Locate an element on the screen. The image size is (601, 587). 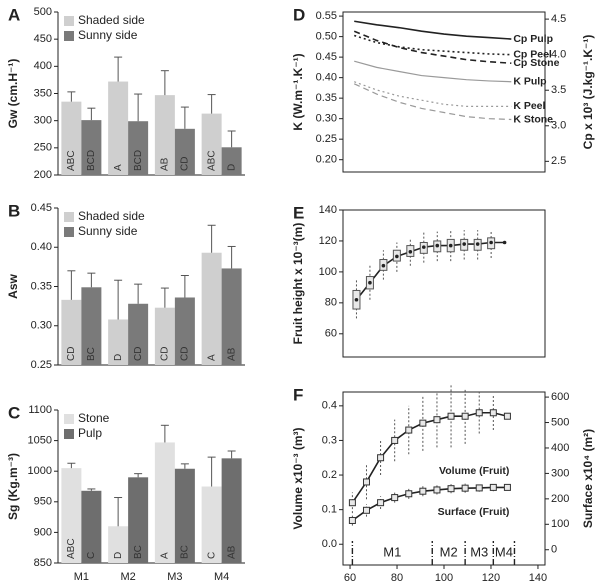
y2-tick-label: 3.0 is located at coordinates (558, 126).